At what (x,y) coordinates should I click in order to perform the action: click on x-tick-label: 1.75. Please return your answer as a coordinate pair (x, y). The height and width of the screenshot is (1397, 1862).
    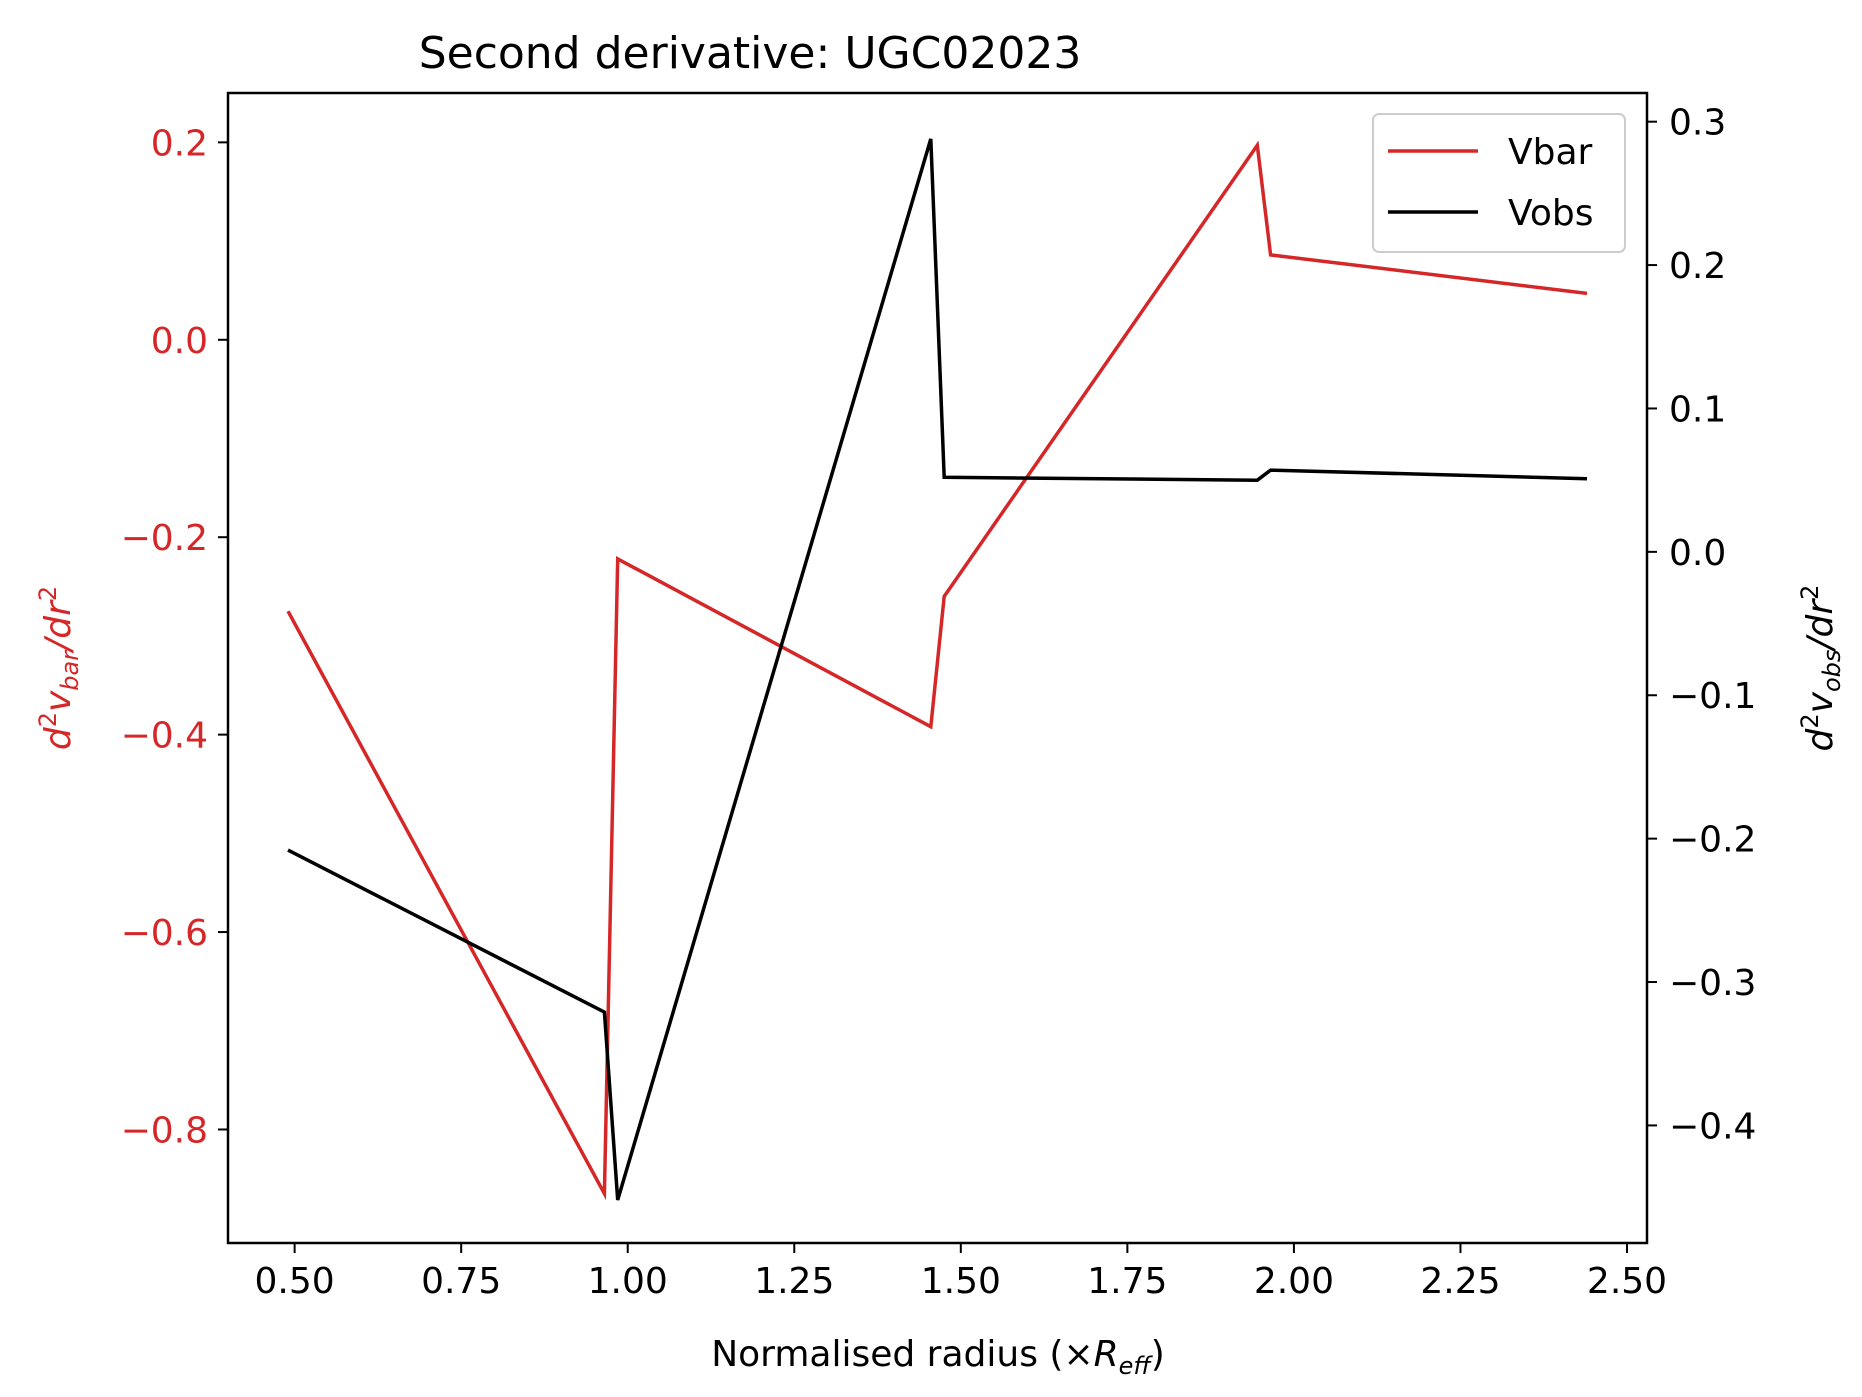
    Looking at the image, I should click on (1127, 1281).